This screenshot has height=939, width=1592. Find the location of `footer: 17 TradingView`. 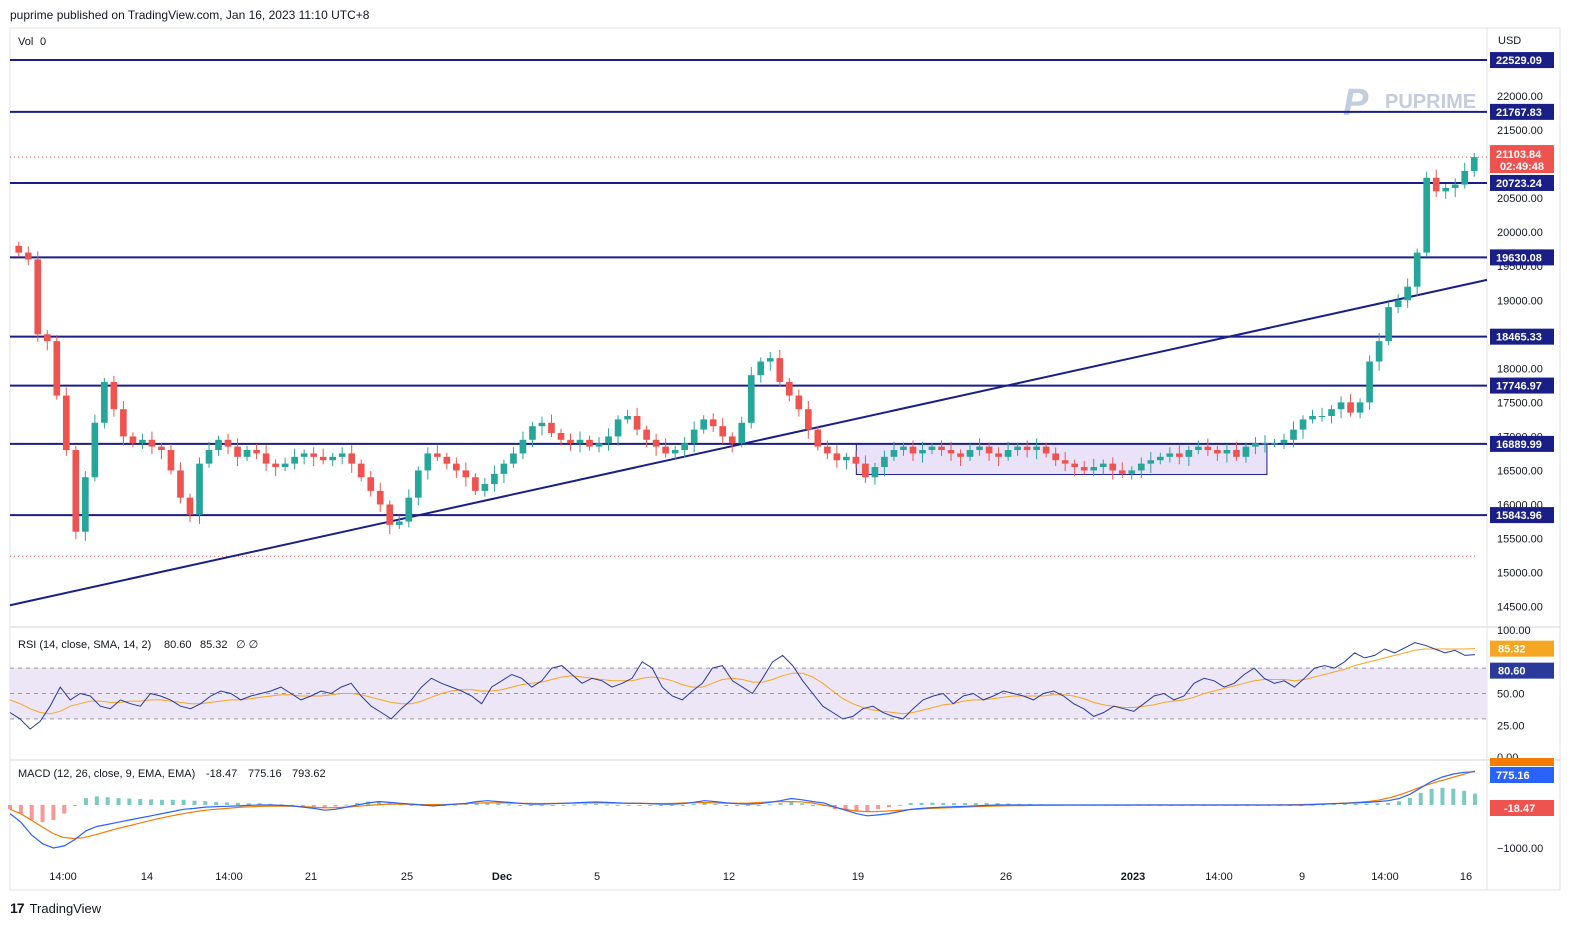

footer: 17 TradingView is located at coordinates (55, 908).